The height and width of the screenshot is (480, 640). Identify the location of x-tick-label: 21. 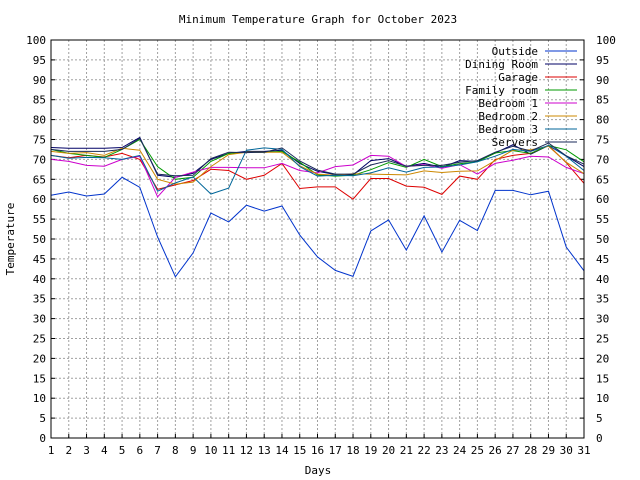
(406, 450).